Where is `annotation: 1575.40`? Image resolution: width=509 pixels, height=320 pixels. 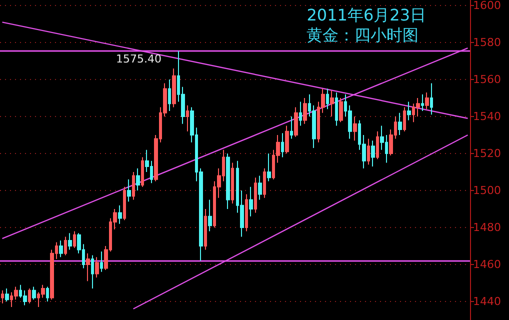 annotation: 1575.40 is located at coordinates (139, 59).